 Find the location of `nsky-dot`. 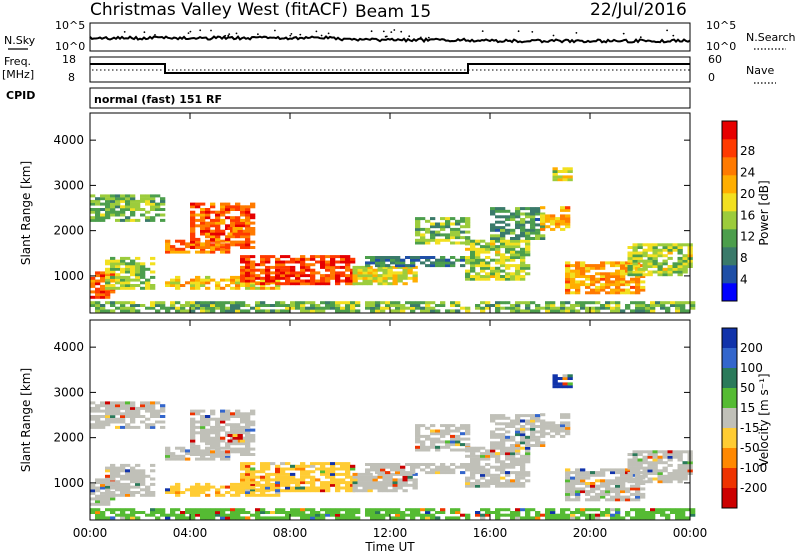

nsky-dot is located at coordinates (225, 35).